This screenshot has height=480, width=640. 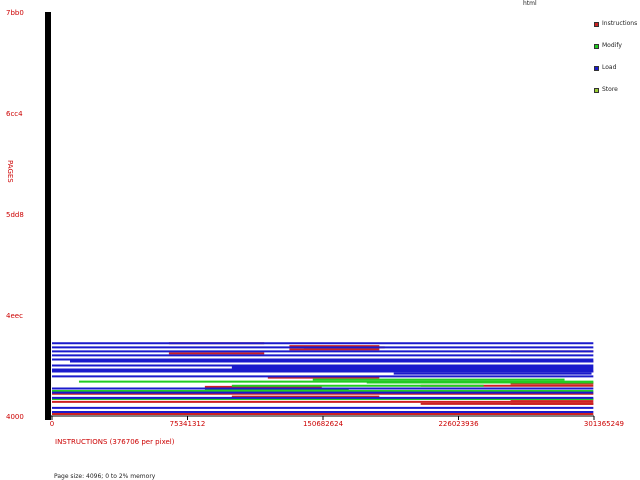 What do you see at coordinates (323, 424) in the screenshot?
I see `x-tick-label: 150682624` at bounding box center [323, 424].